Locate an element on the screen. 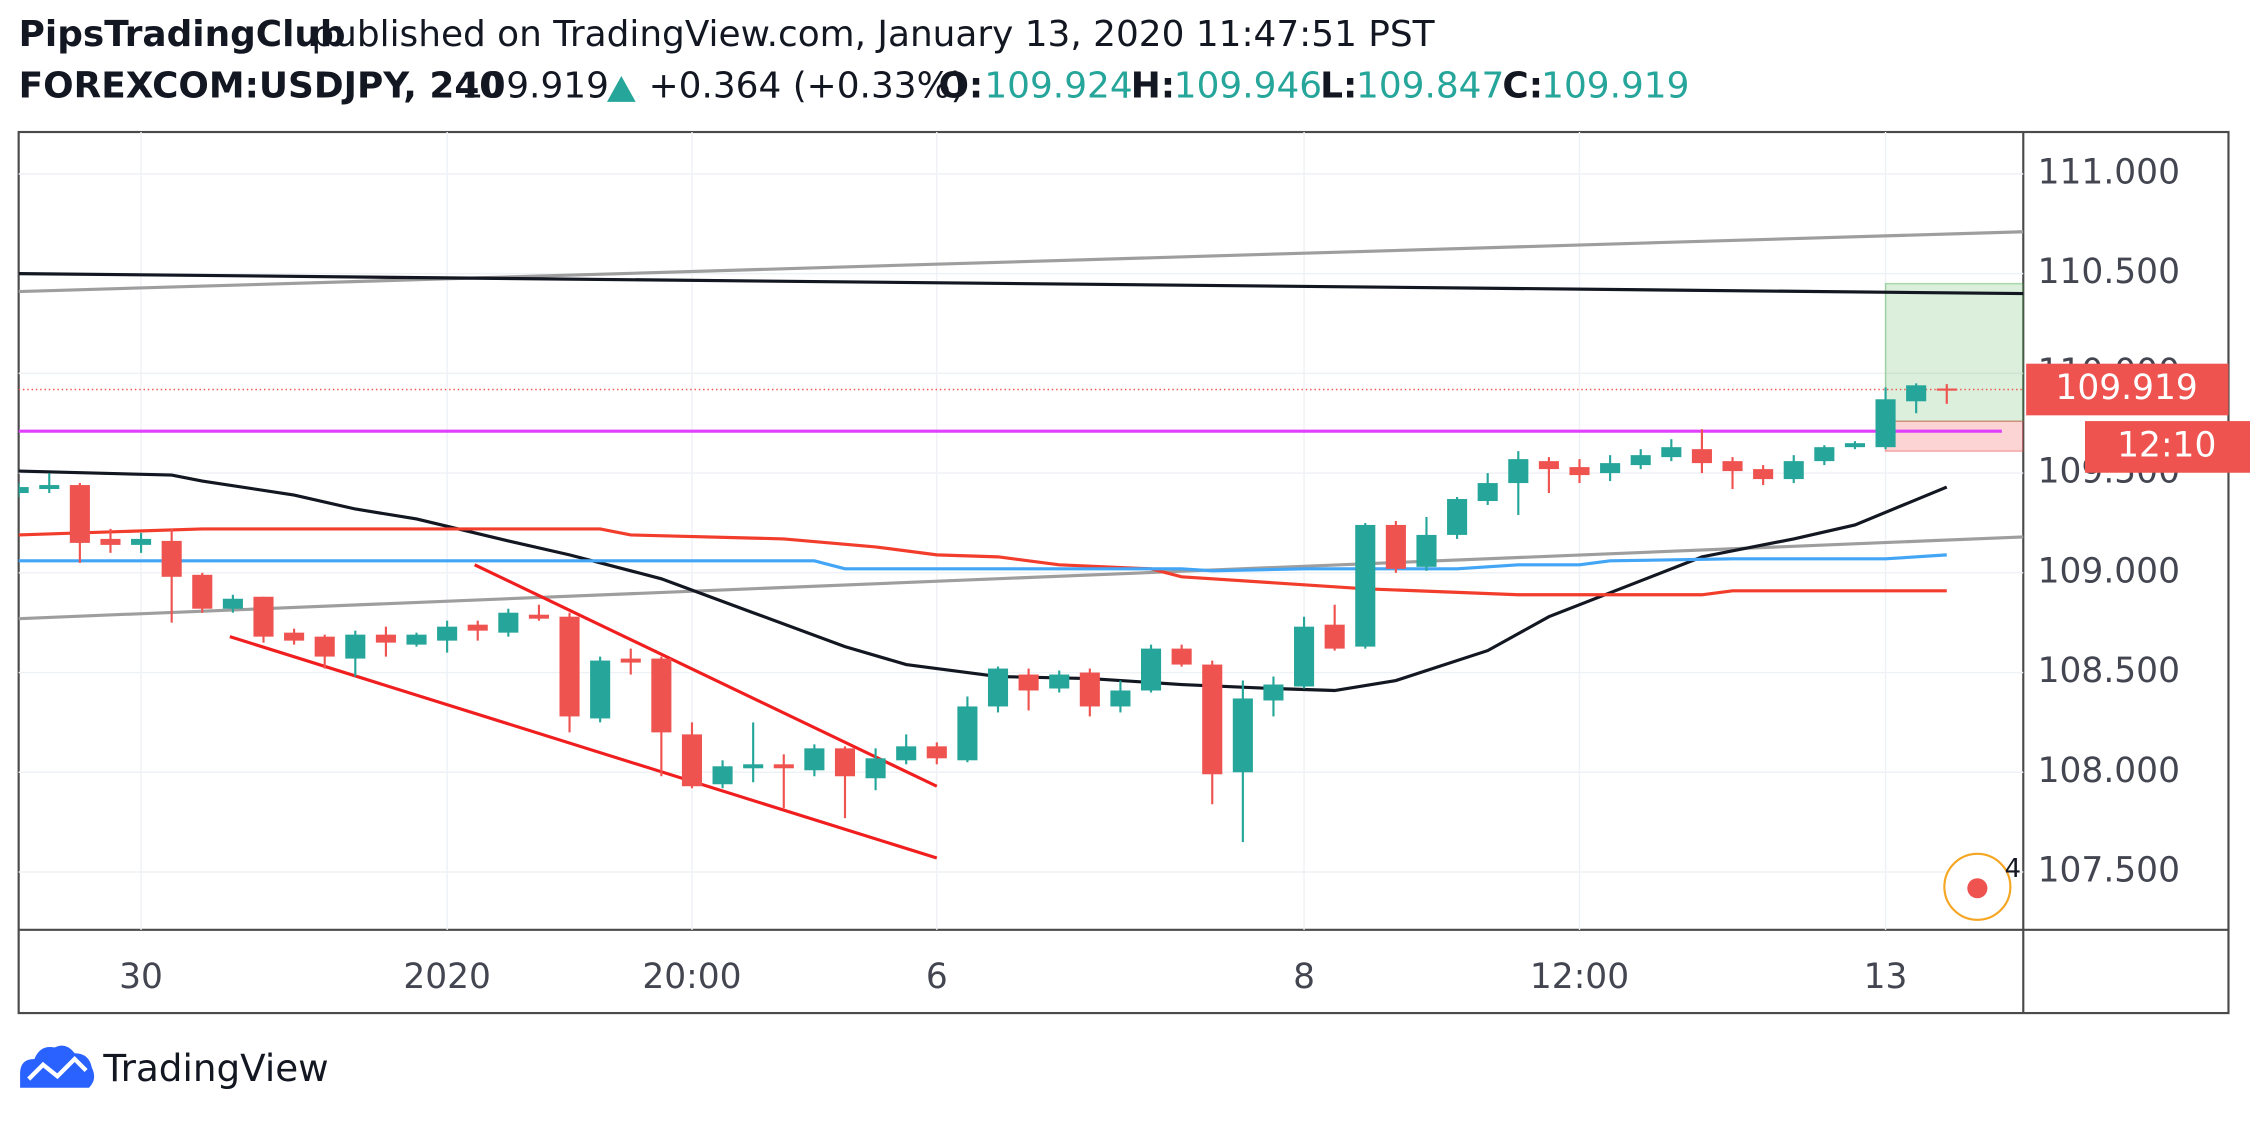  countdown: 12:10 is located at coordinates (2166, 445).